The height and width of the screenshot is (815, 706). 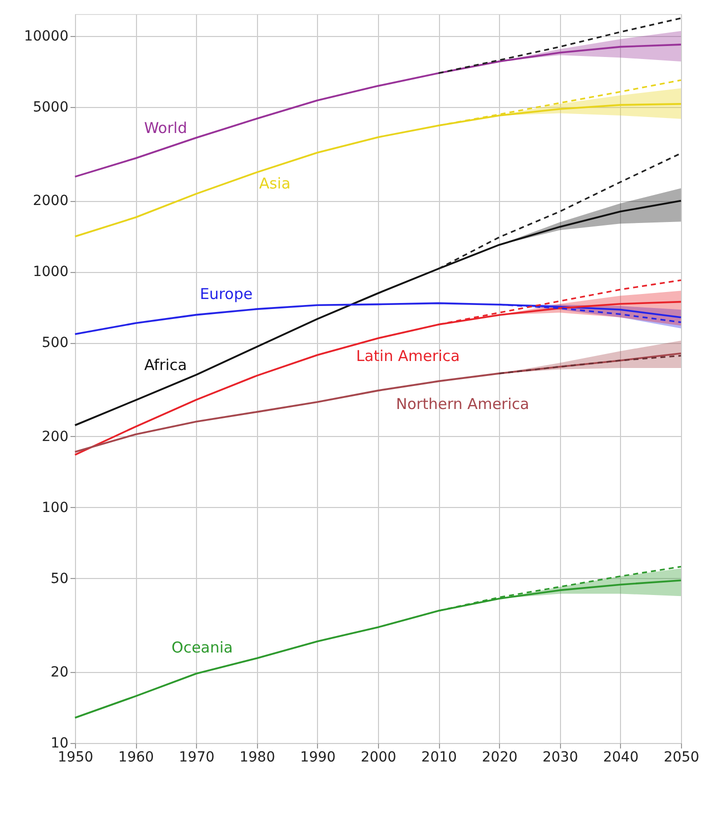 What do you see at coordinates (50, 201) in the screenshot?
I see `y-tick-label: 2000` at bounding box center [50, 201].